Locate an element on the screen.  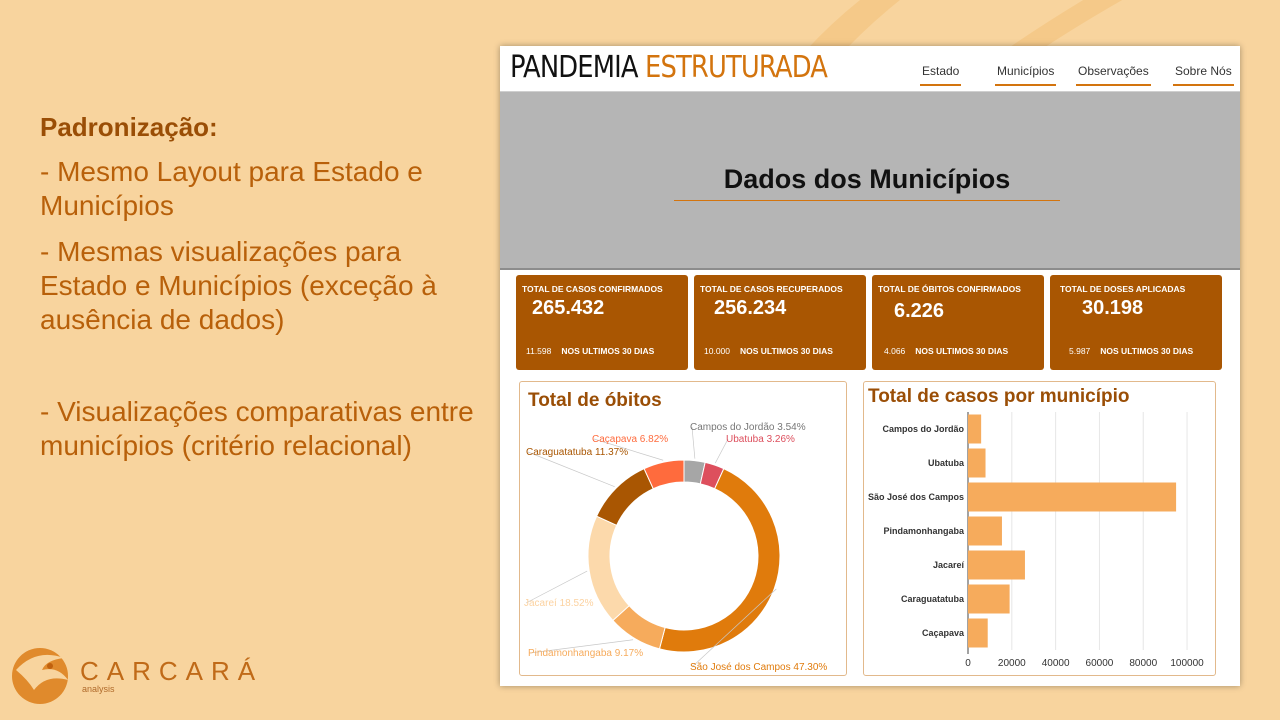
y-category-label: Caçapava is located at coordinates (943, 633).